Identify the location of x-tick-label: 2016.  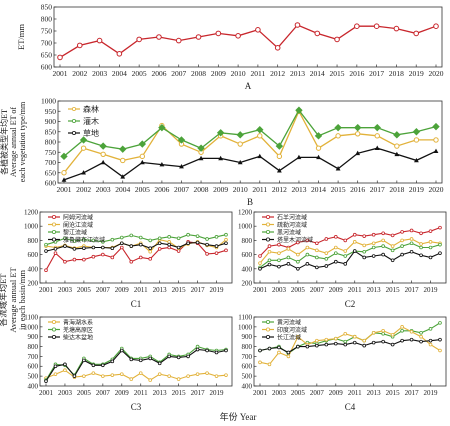
(356, 73).